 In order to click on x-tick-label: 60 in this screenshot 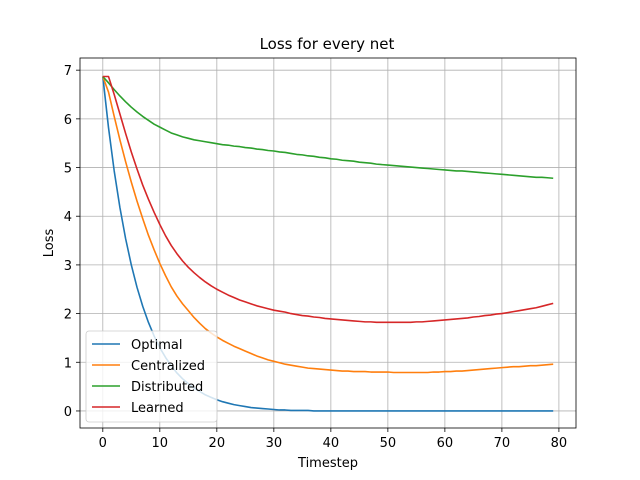, I will do `click(445, 443)`.